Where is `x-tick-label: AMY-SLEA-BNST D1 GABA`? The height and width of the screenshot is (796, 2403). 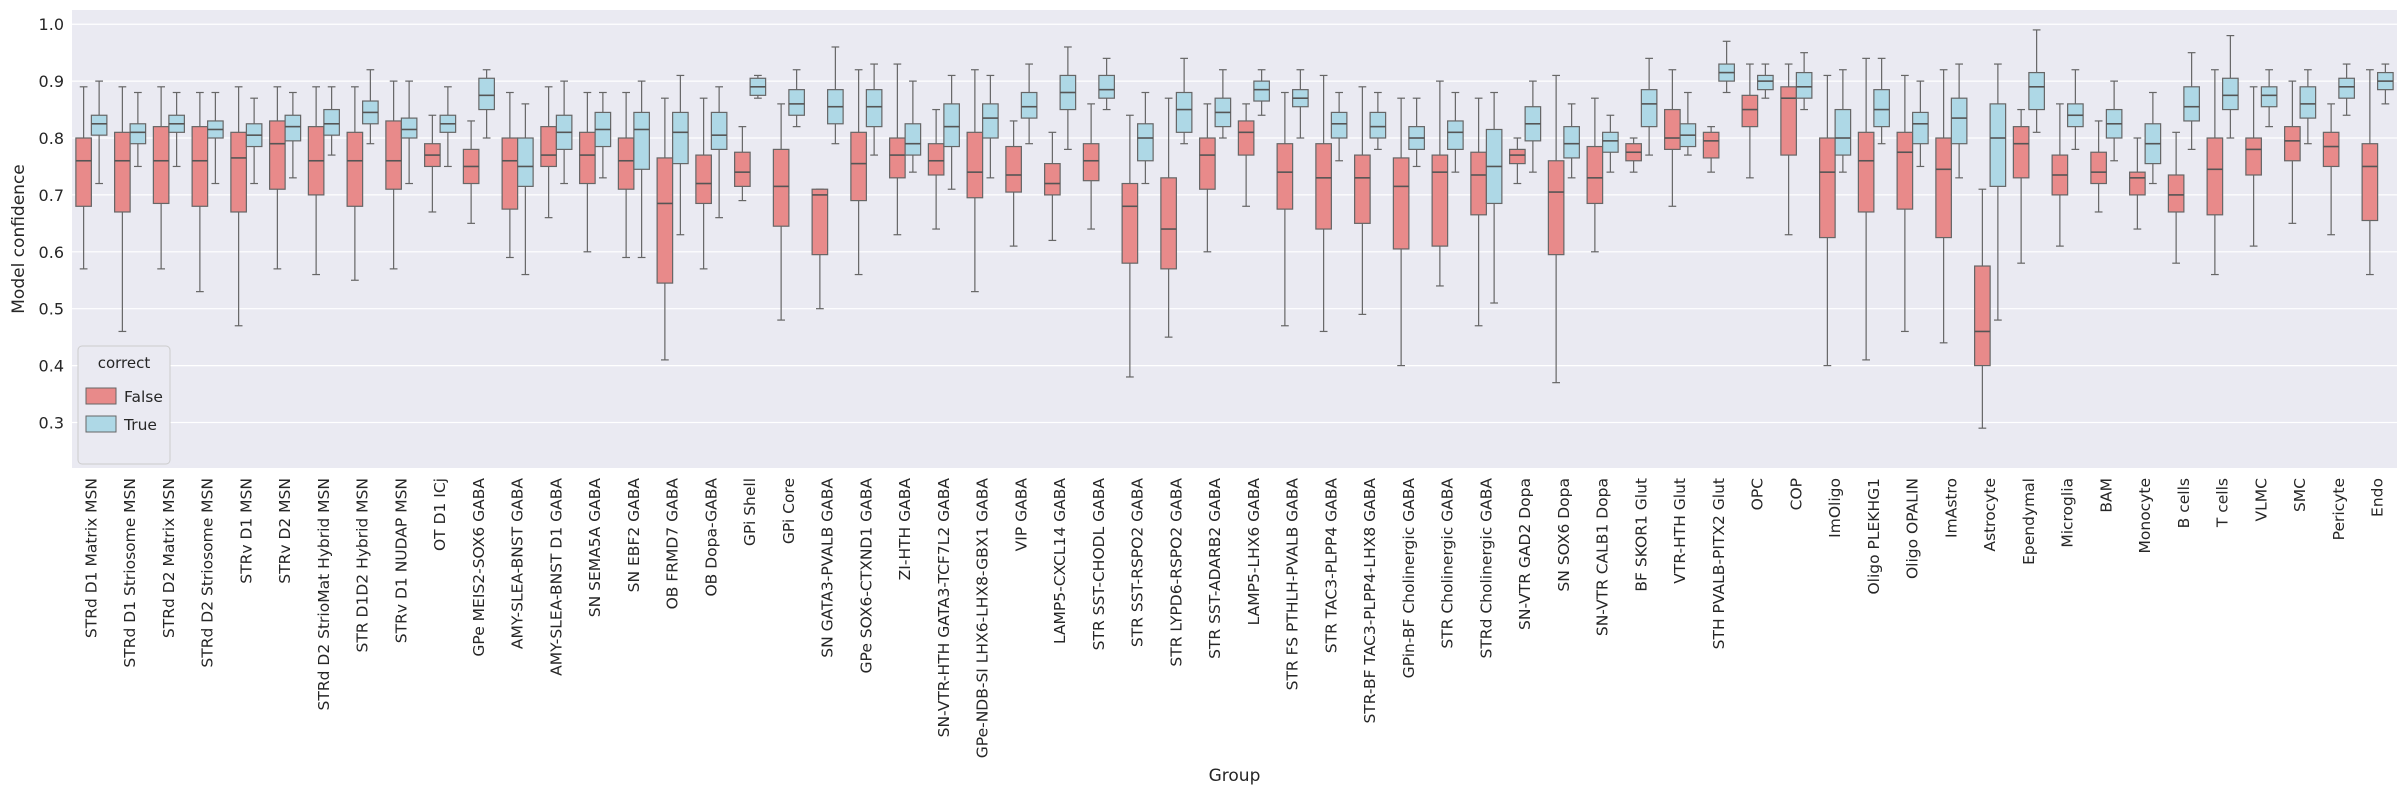 x-tick-label: AMY-SLEA-BNST D1 GABA is located at coordinates (556, 577).